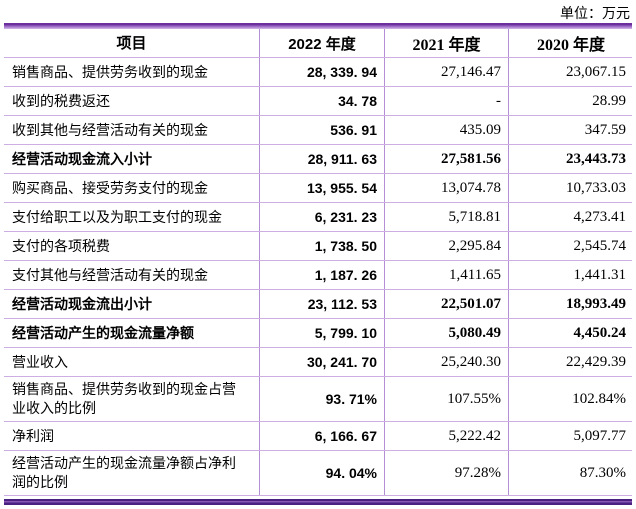 This screenshot has width=636, height=509. What do you see at coordinates (570, 275) in the screenshot?
I see `row-value-2020: 1,441.31` at bounding box center [570, 275].